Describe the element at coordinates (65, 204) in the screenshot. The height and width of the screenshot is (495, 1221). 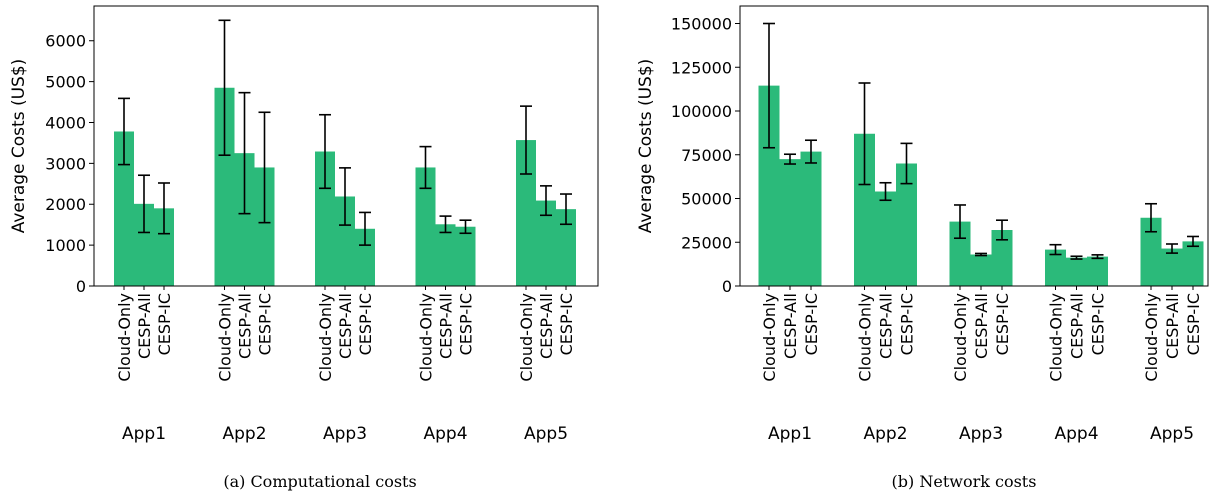
I see `y-tick-label: 2000` at that location.